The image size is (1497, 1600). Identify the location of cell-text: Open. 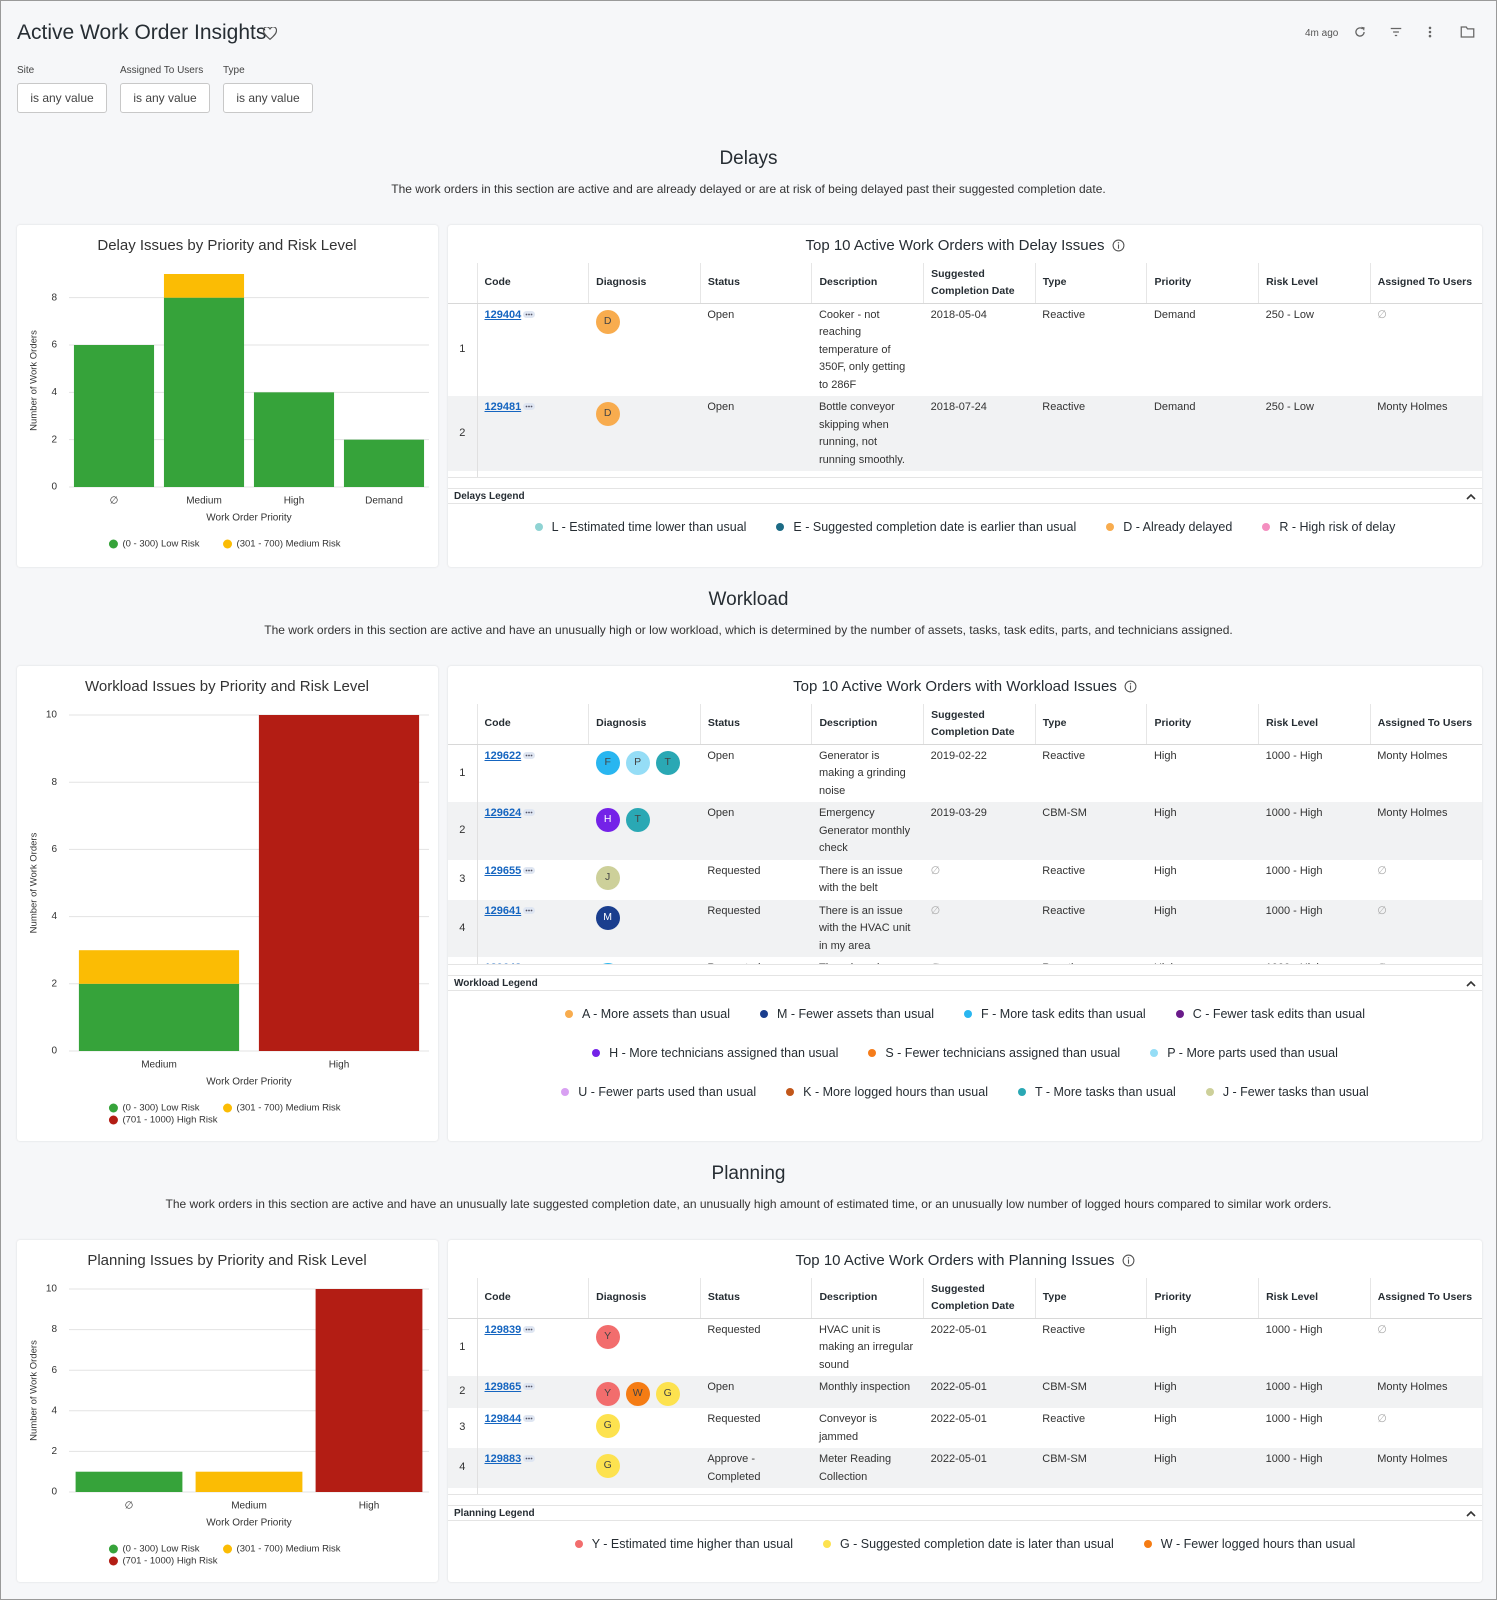
(720, 476).